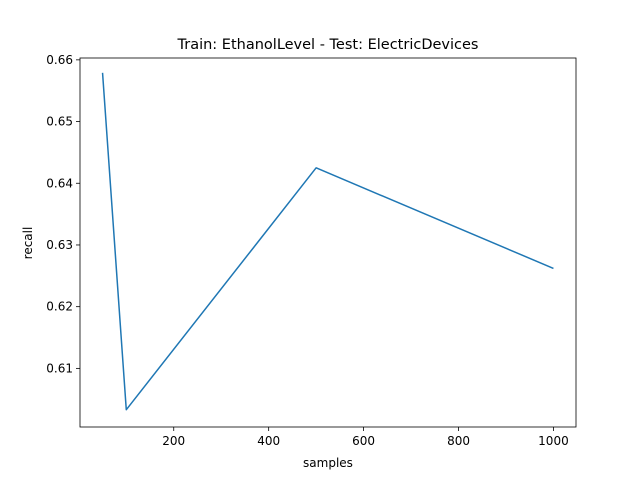  I want to click on y-tick-label: 0.64, so click(59, 183).